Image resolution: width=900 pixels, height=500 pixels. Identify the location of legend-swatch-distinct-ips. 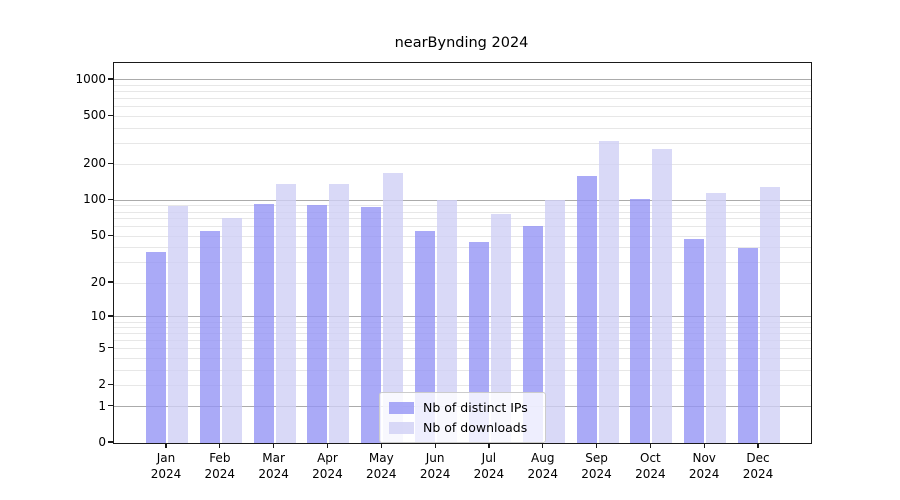
(401, 407).